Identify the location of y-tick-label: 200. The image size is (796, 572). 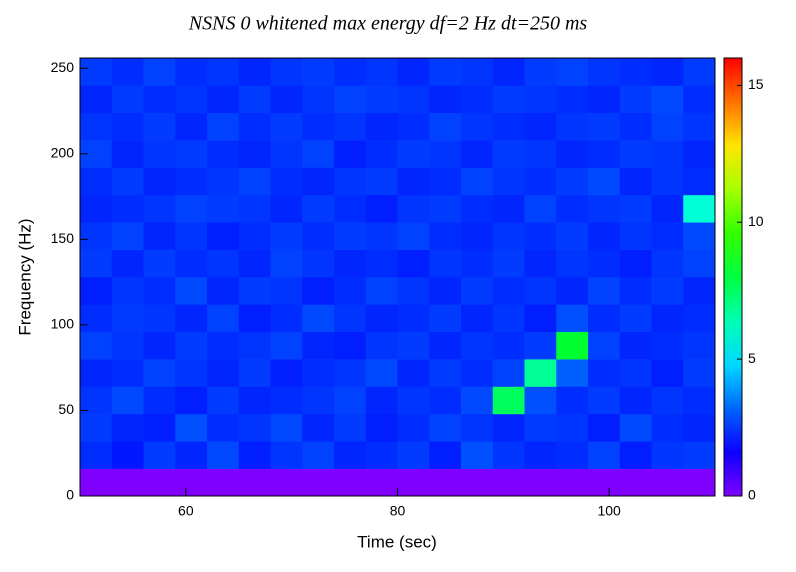
(63, 153).